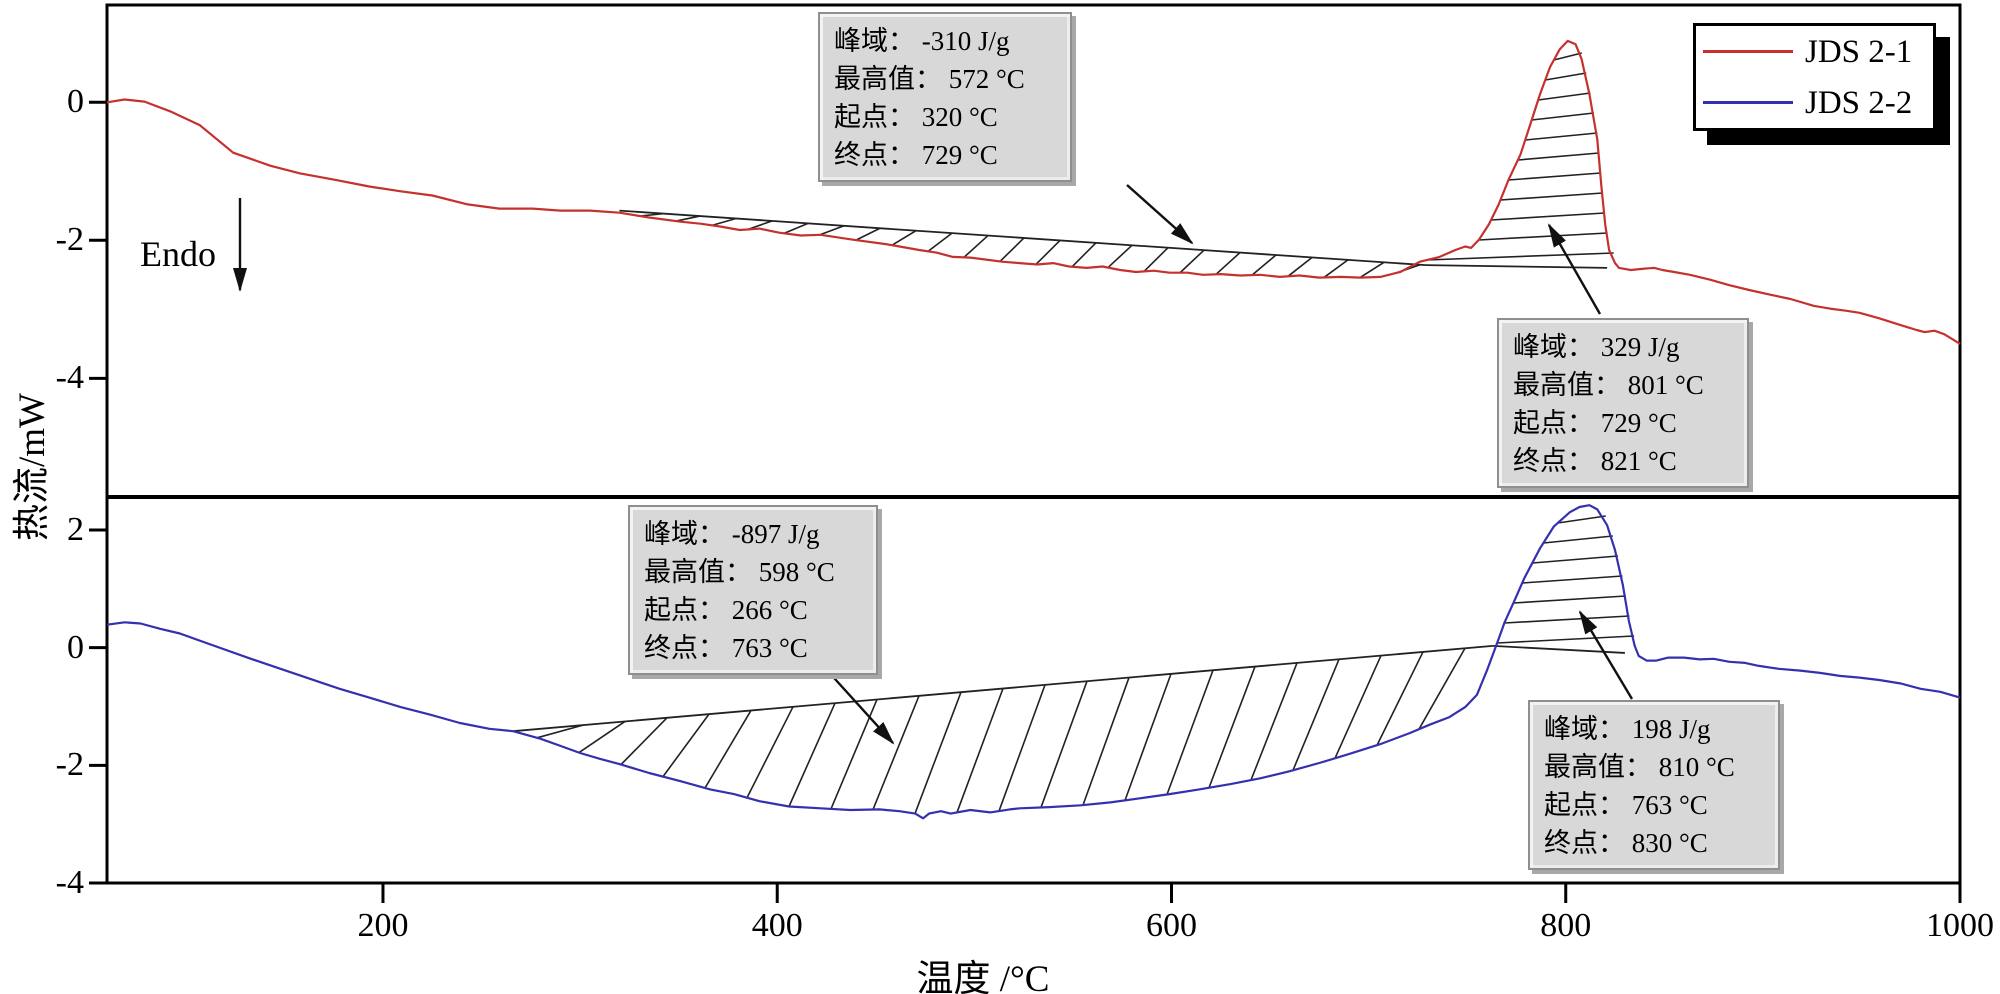 The image size is (2000, 994). What do you see at coordinates (1639, 767) in the screenshot?
I see `peak-max-line: 最高值： 810 °C` at bounding box center [1639, 767].